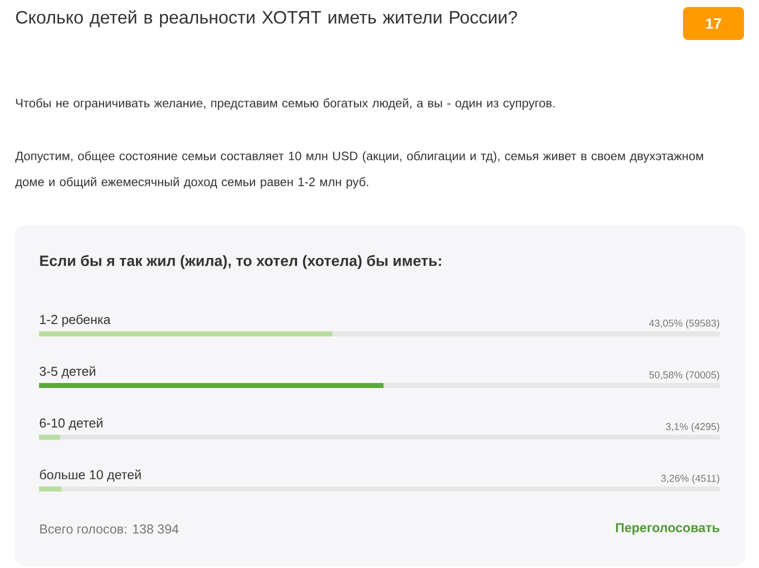  What do you see at coordinates (266, 19) in the screenshot?
I see `chart-title: Сколько детей в реальности ХОТЯТ иметь жители России?` at bounding box center [266, 19].